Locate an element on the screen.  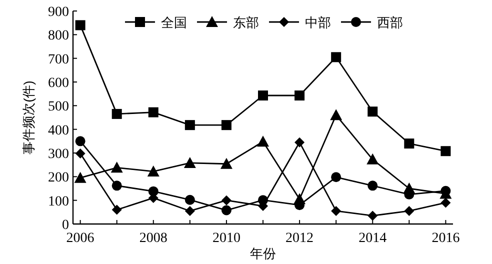
y-tick-label: 700 is located at coordinates (58, 60).